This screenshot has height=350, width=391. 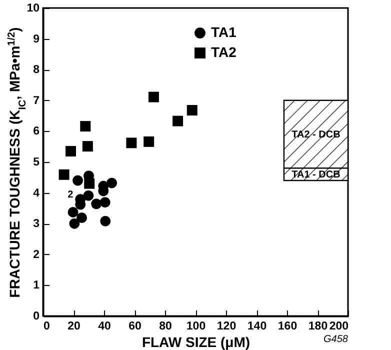 What do you see at coordinates (36, 316) in the screenshot?
I see `y-tick-label: 0` at bounding box center [36, 316].